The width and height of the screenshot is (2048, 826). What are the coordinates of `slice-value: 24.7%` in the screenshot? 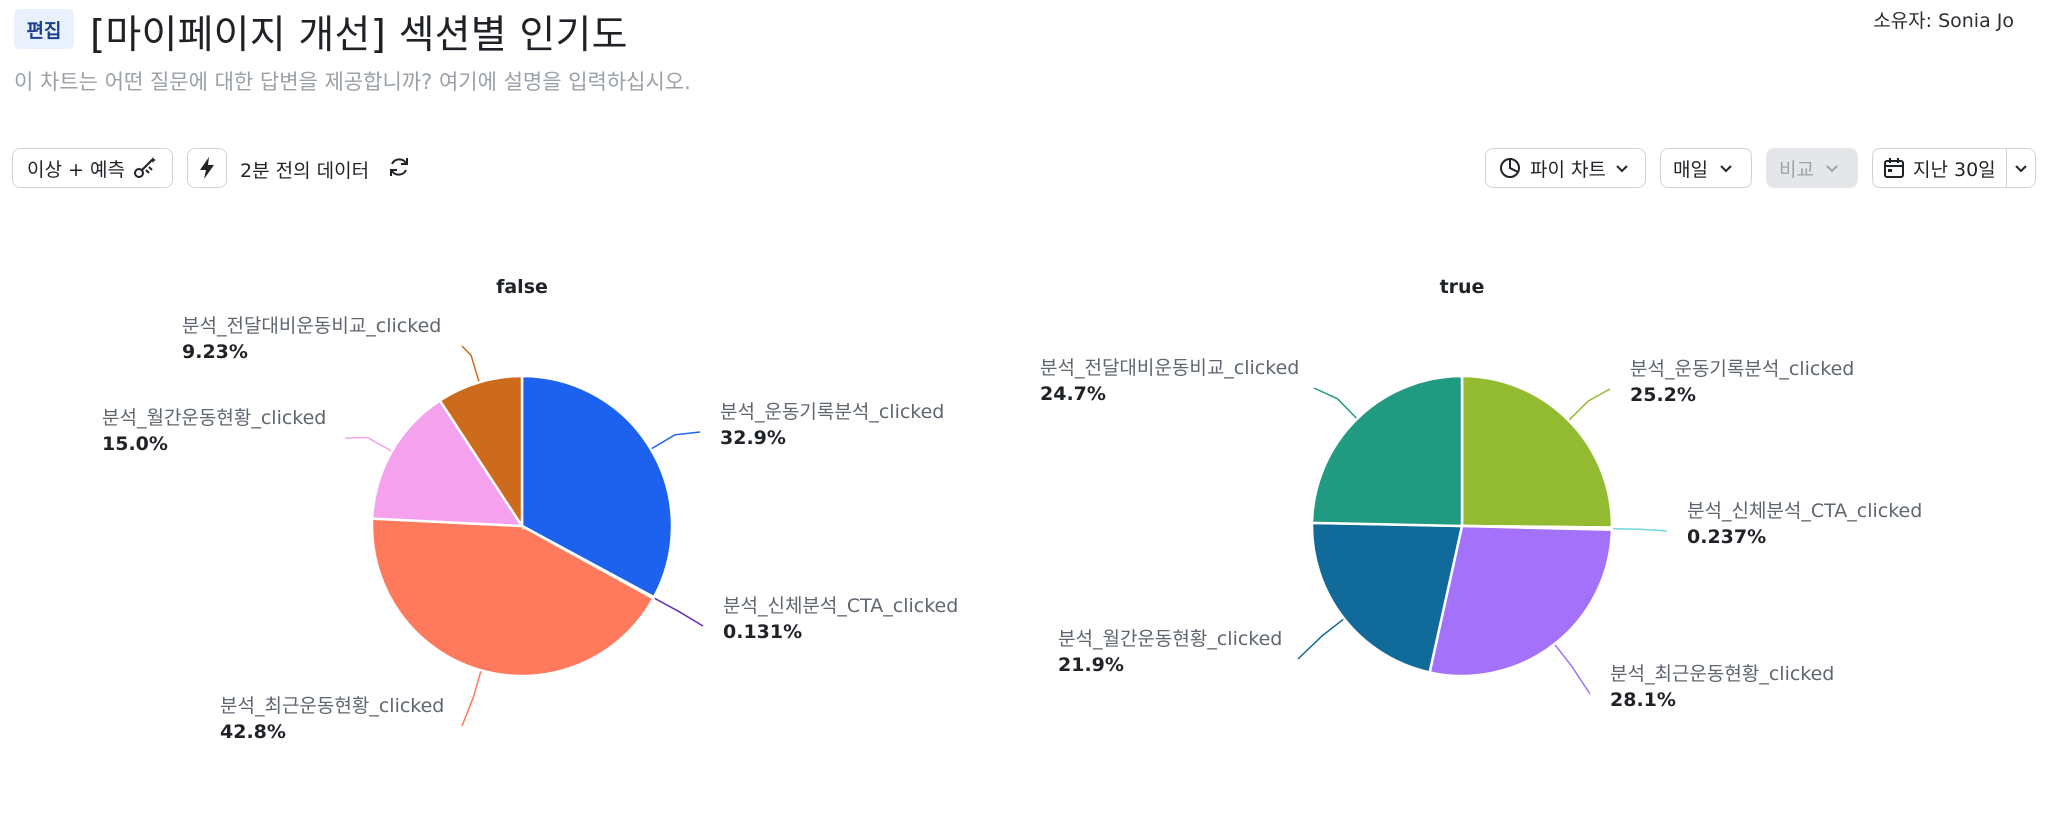 It's located at (1073, 394).